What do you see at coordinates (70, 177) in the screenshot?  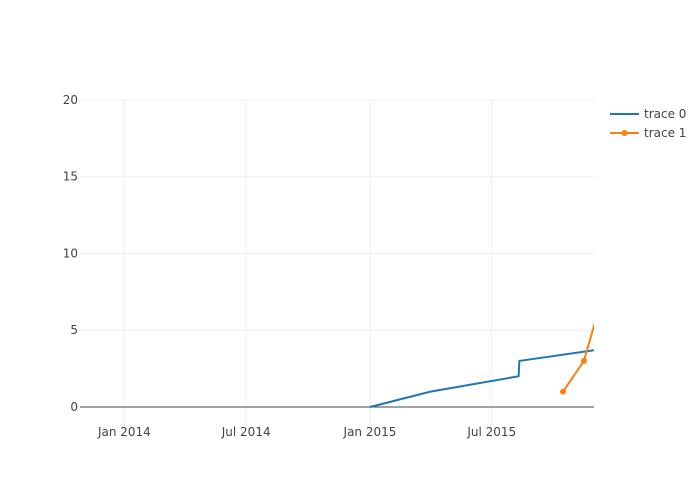 I see `y-tick-label-3: 15` at bounding box center [70, 177].